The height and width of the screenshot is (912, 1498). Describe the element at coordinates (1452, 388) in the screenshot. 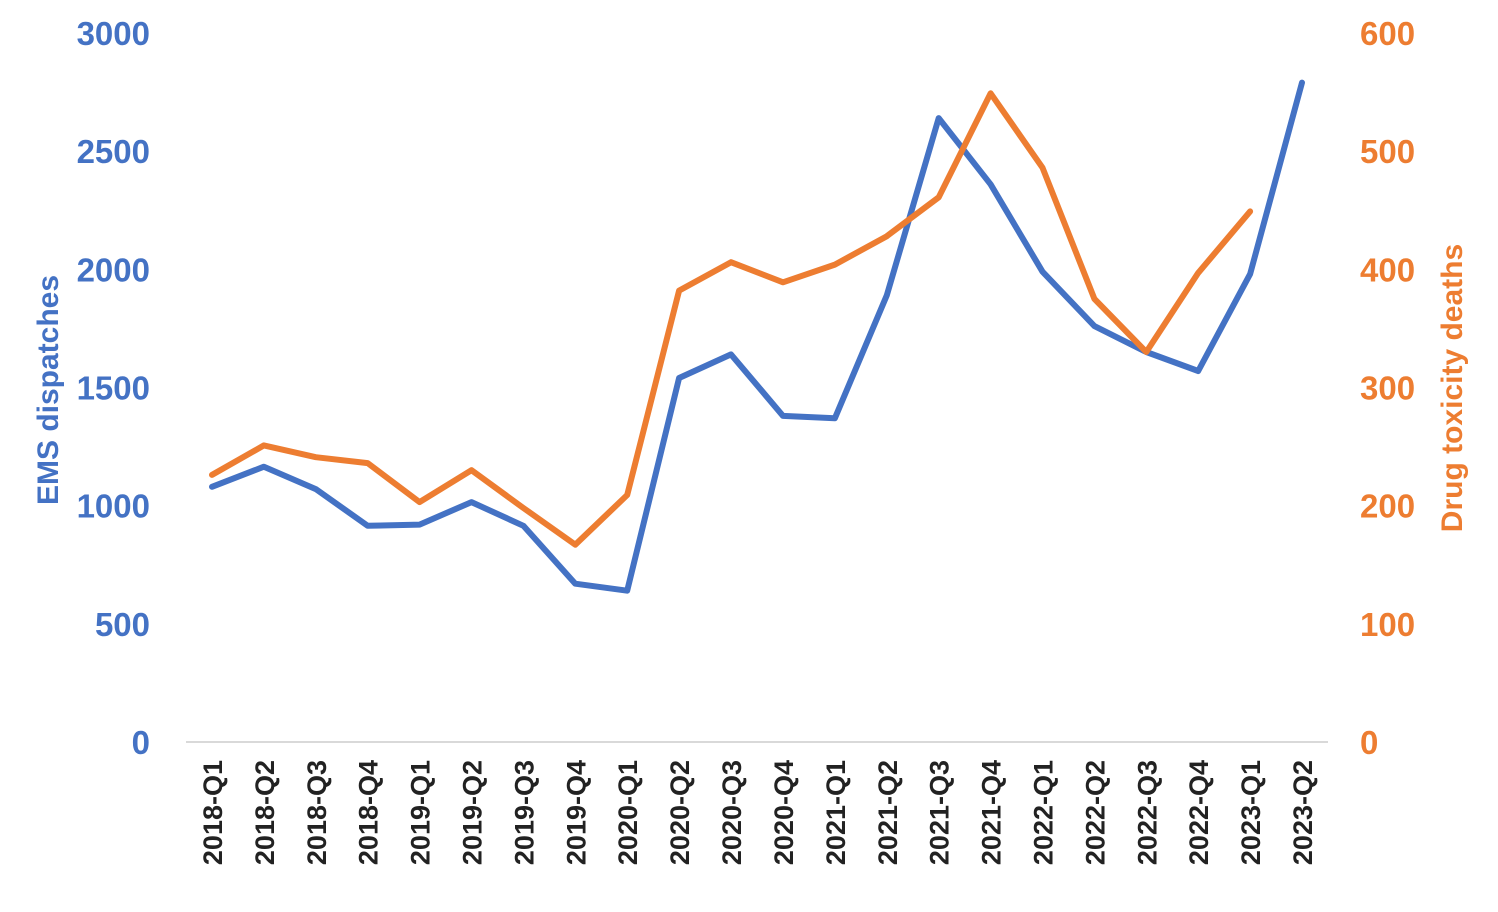

I see `right-axis-title: Drug toxicity deaths` at that location.